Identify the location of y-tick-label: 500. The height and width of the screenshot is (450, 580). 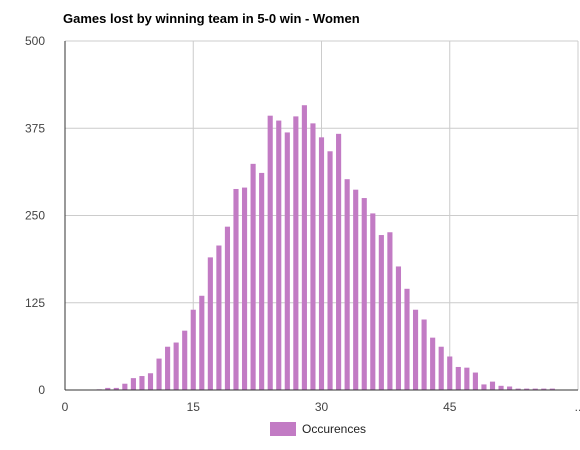
(35, 41).